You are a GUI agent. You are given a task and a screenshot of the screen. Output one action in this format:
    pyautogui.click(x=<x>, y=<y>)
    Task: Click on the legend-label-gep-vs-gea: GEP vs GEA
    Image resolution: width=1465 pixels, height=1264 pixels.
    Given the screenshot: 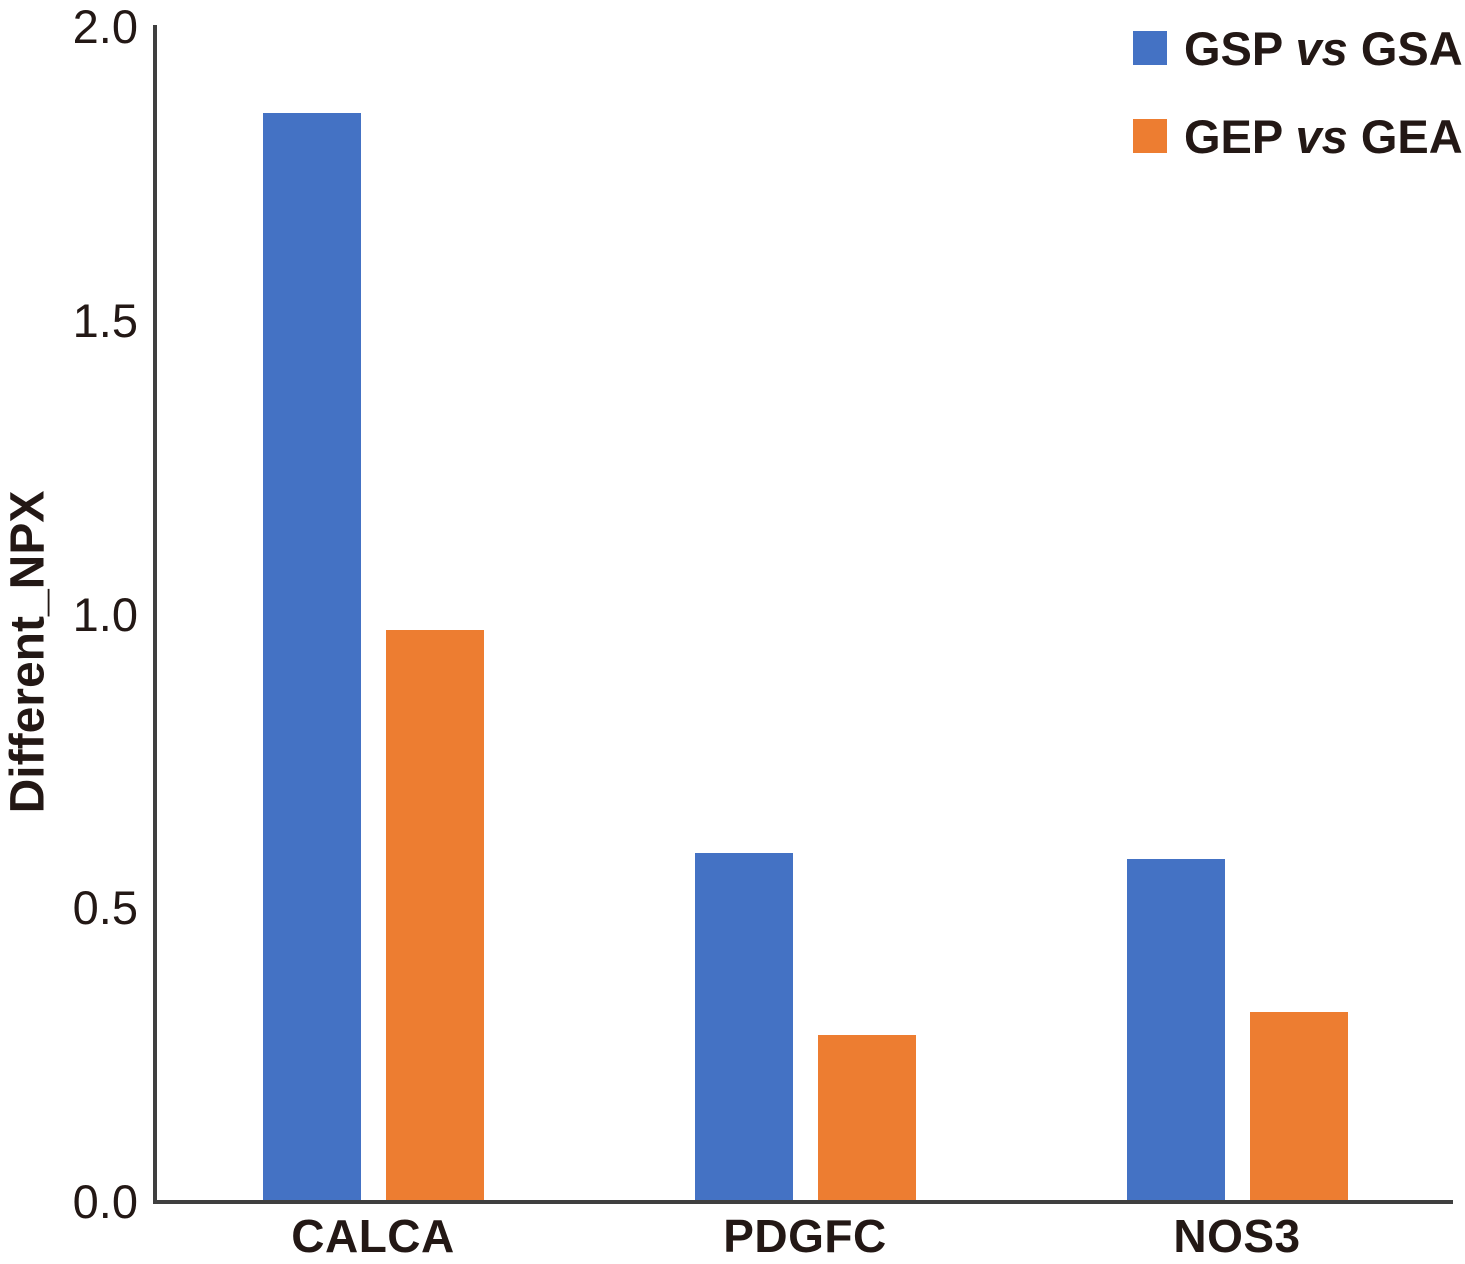 What is the action you would take?
    pyautogui.click(x=1323, y=136)
    